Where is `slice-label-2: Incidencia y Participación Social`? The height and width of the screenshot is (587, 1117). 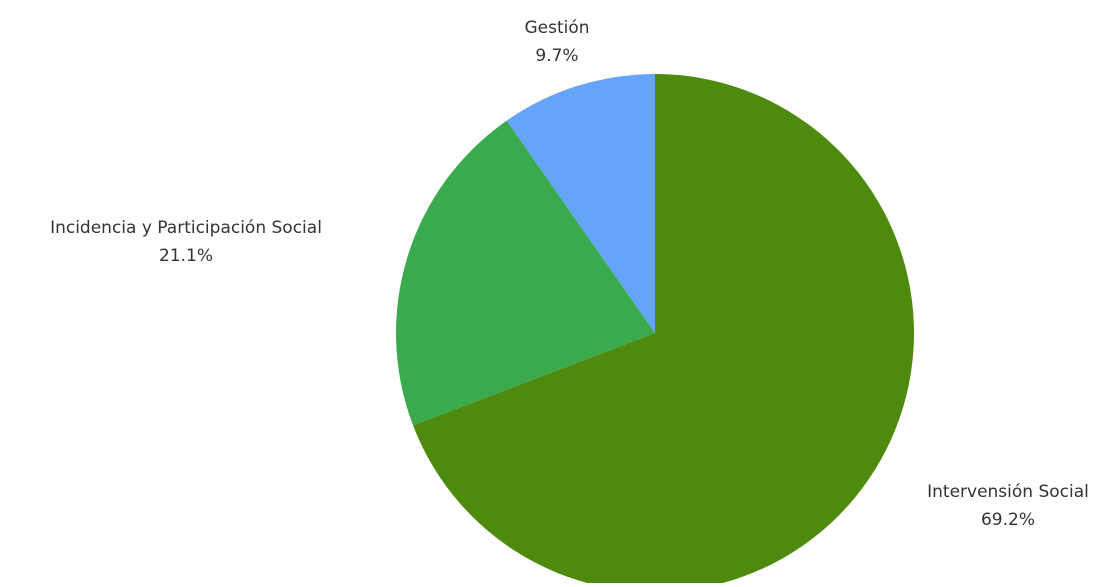 slice-label-2: Incidencia y Participación Social is located at coordinates (186, 228).